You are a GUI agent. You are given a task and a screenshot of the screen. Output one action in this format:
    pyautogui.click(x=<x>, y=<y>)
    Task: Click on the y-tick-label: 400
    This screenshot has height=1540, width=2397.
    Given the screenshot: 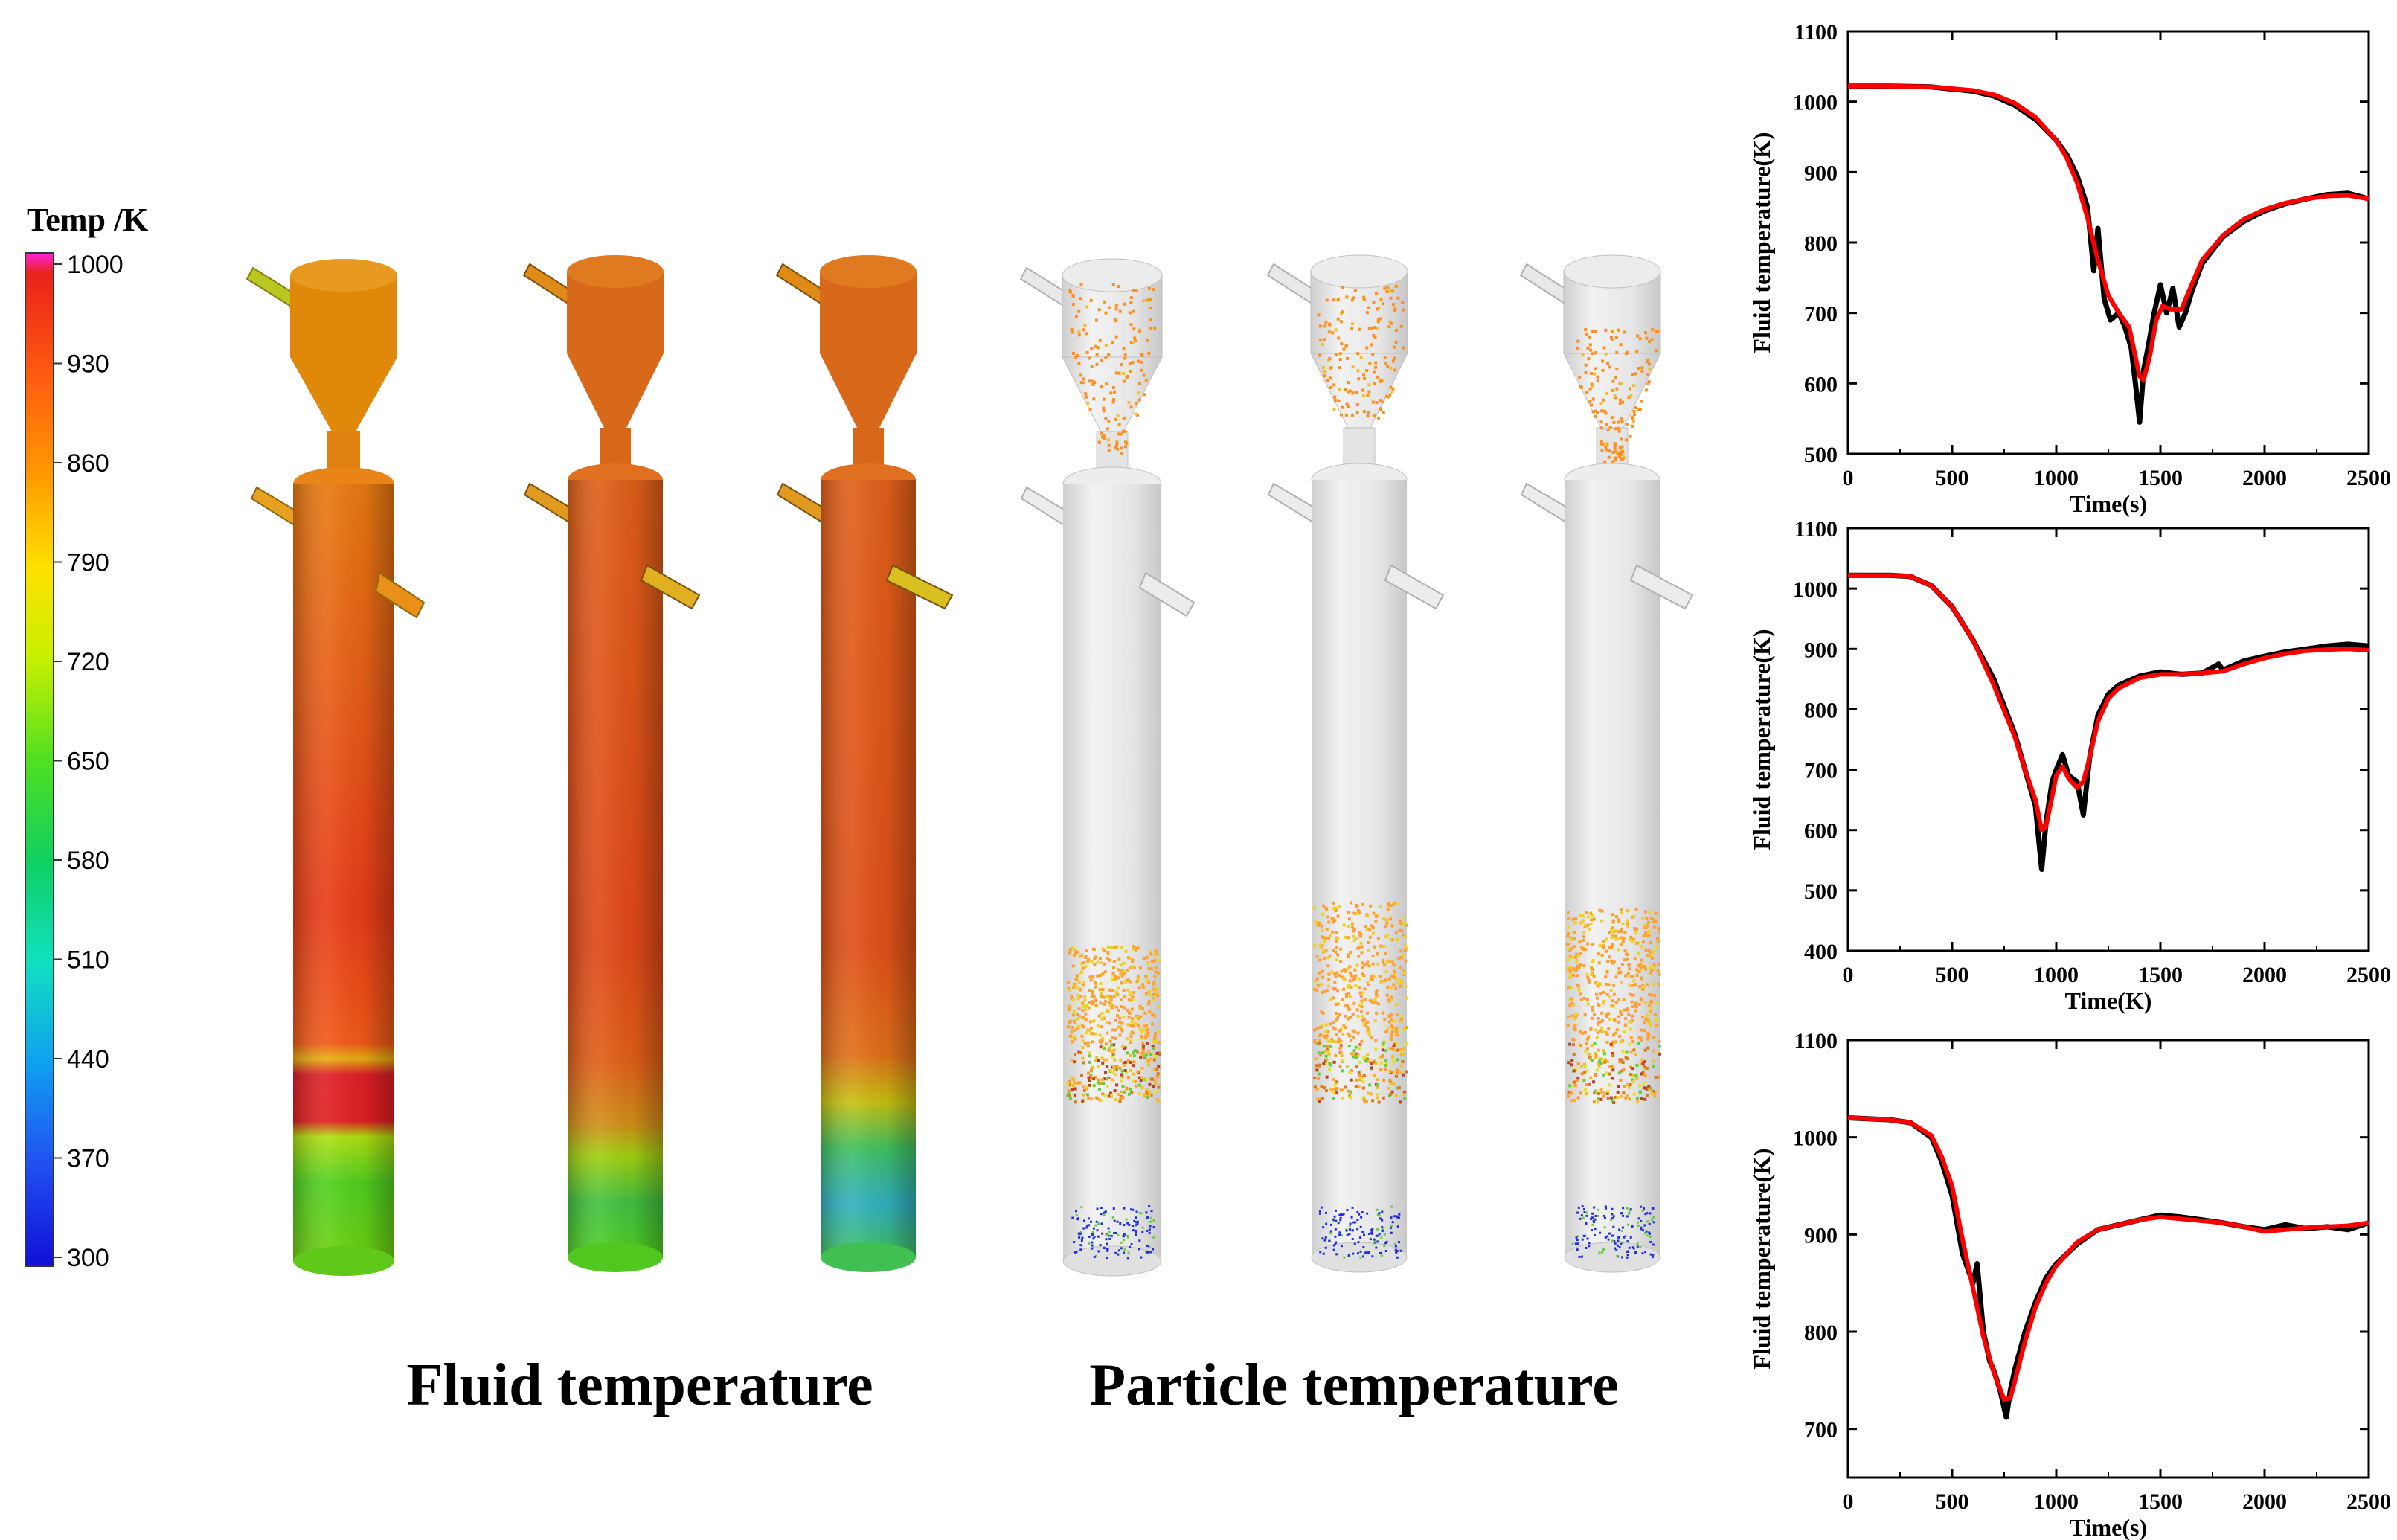 What is the action you would take?
    pyautogui.click(x=1821, y=952)
    